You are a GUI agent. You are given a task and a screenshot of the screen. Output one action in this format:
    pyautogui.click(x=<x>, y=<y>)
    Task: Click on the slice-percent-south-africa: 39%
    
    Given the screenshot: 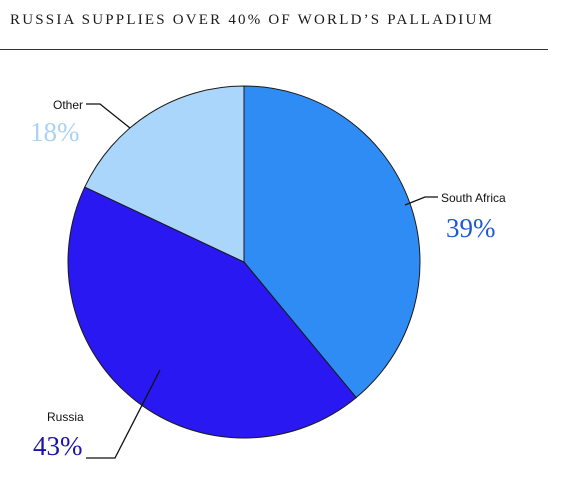 What is the action you would take?
    pyautogui.click(x=471, y=228)
    